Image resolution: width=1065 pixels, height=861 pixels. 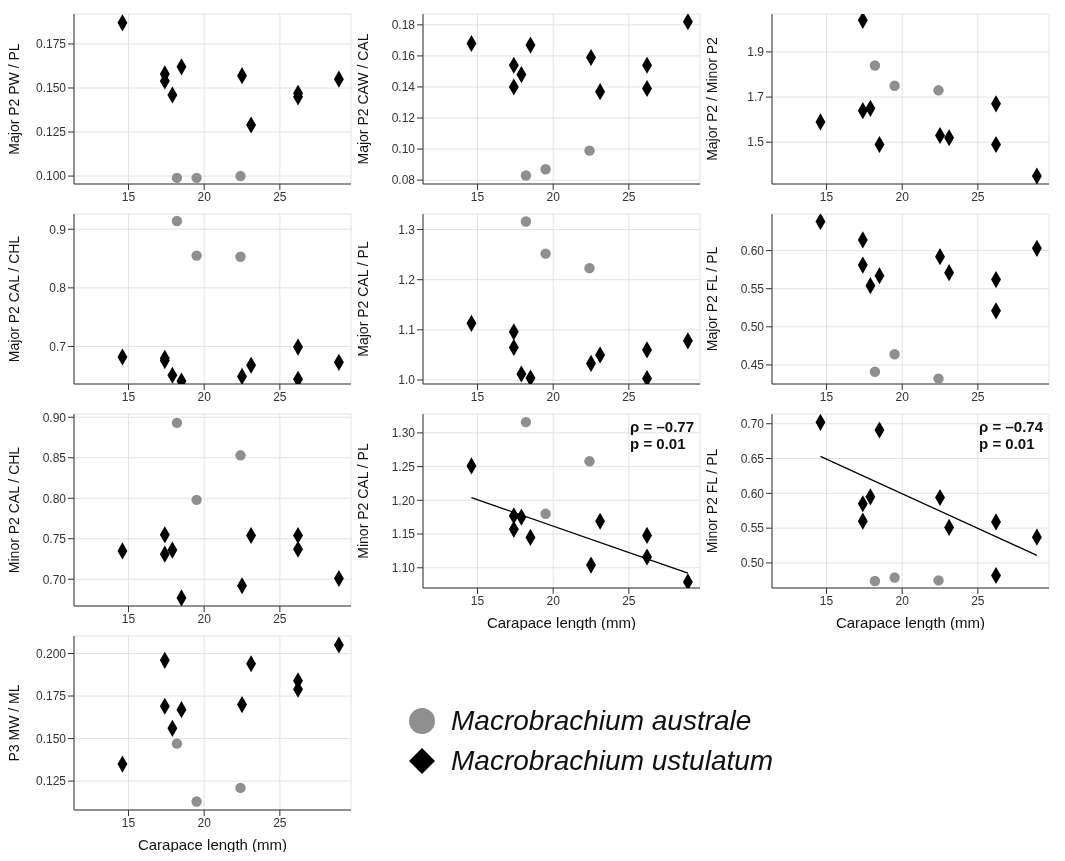 What do you see at coordinates (13, 510) in the screenshot?
I see `y-axis-title: Minor P2 CAL / CHL` at bounding box center [13, 510].